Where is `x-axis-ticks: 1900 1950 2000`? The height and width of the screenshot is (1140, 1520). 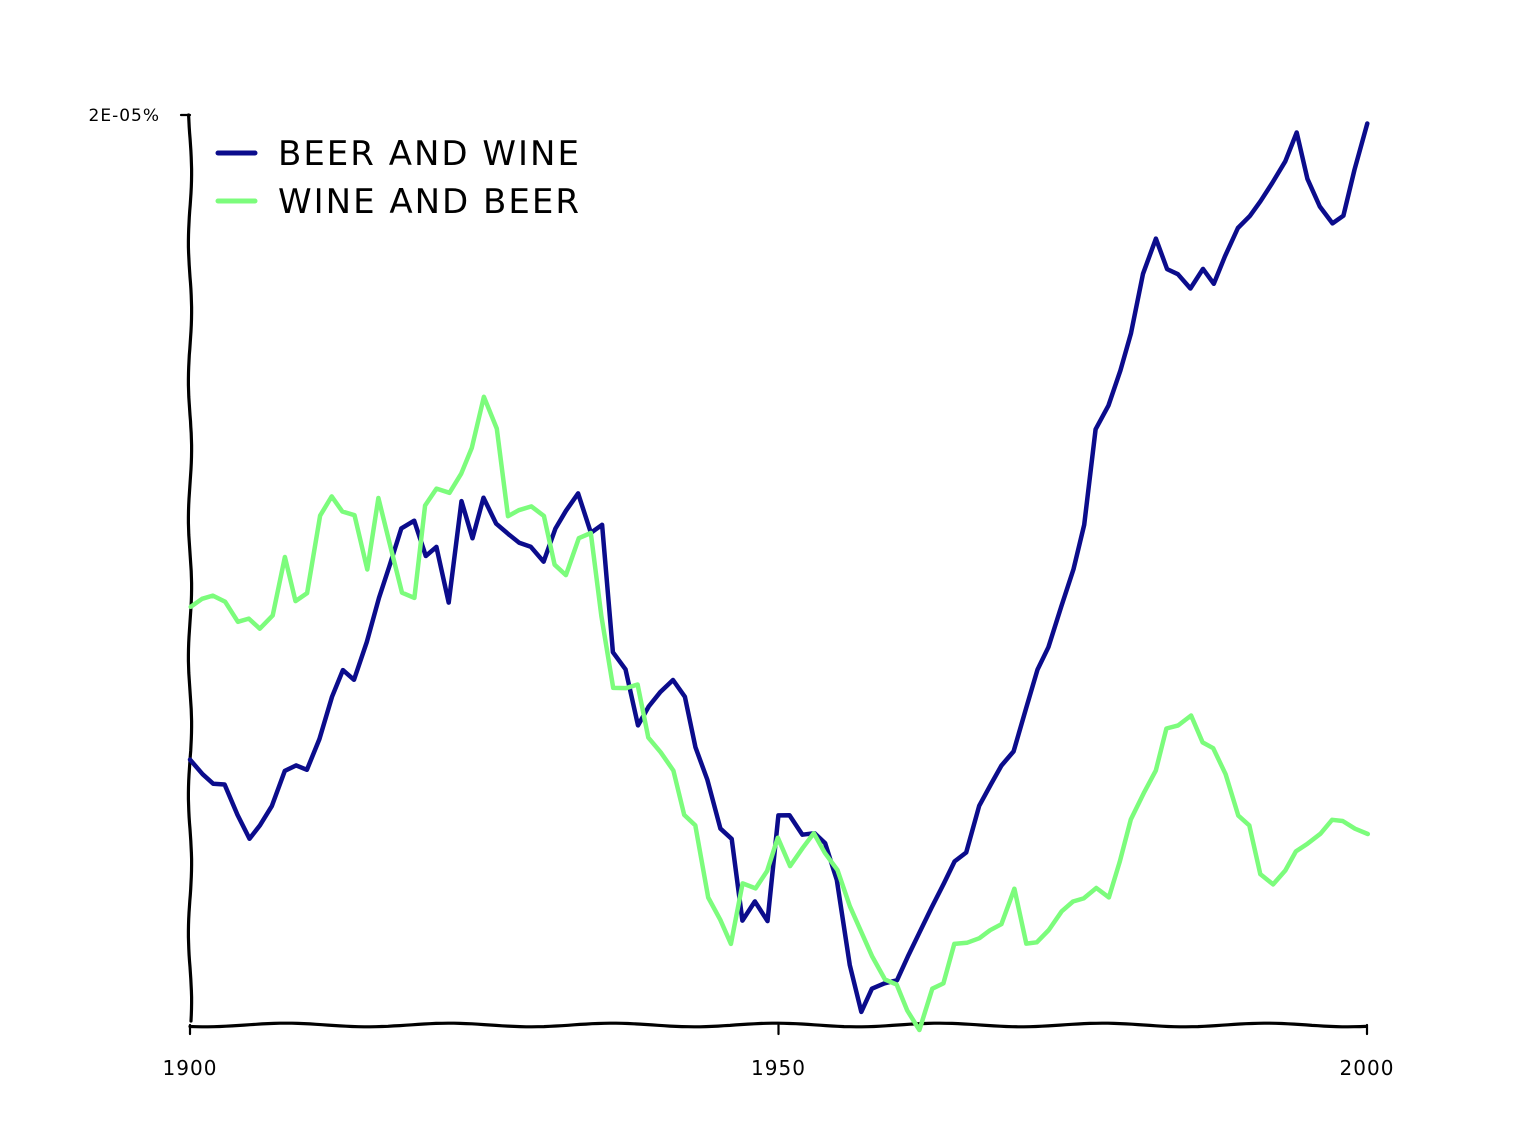 x-axis-ticks: 1900 1950 2000 is located at coordinates (779, 1051).